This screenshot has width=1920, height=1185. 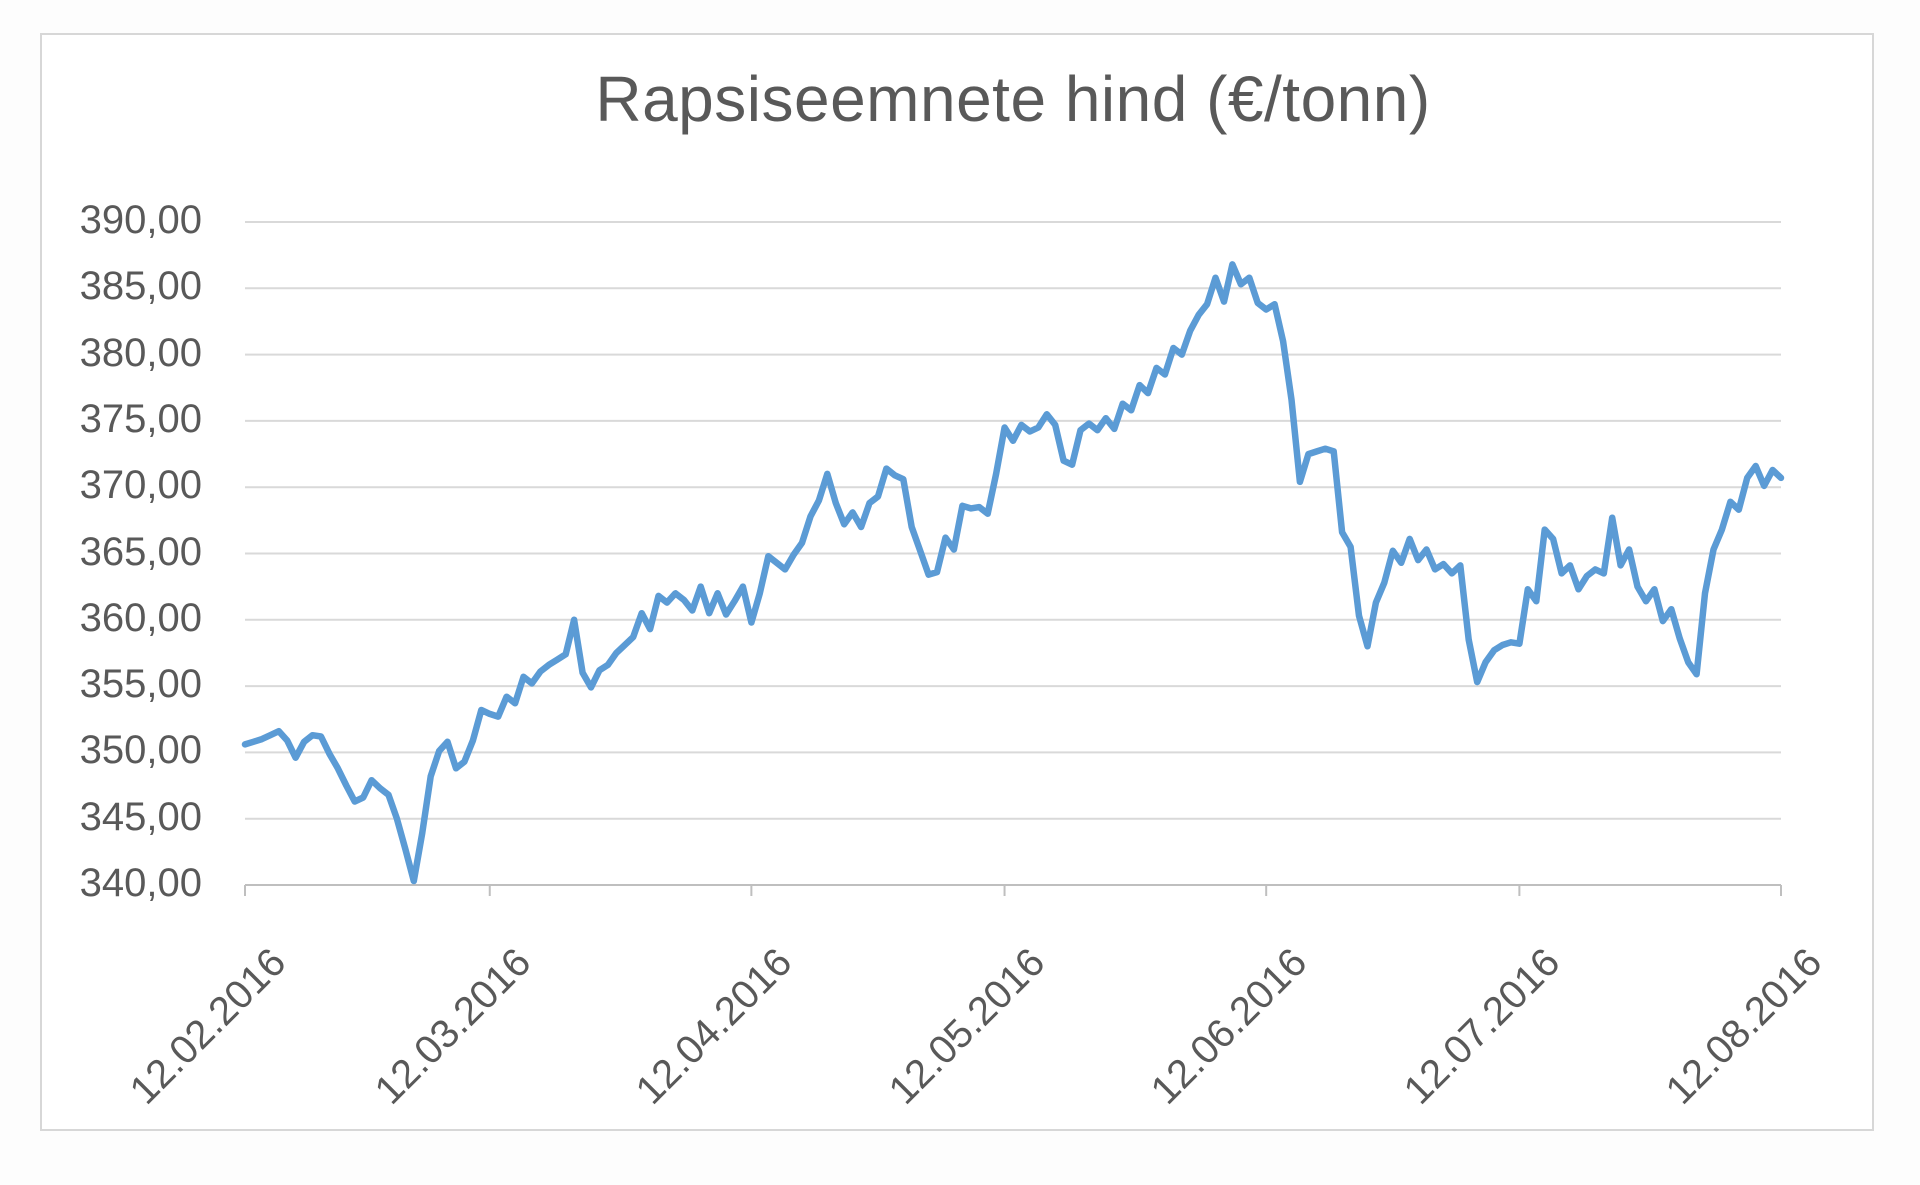 What do you see at coordinates (140, 750) in the screenshot?
I see `y-tick-label: 350,00` at bounding box center [140, 750].